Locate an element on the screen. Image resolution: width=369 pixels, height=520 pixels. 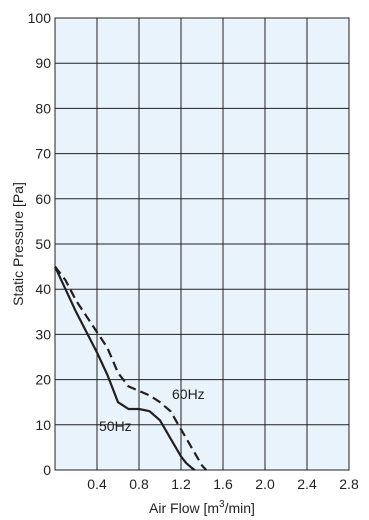
series-label-60hz: 60Hz is located at coordinates (188, 394).